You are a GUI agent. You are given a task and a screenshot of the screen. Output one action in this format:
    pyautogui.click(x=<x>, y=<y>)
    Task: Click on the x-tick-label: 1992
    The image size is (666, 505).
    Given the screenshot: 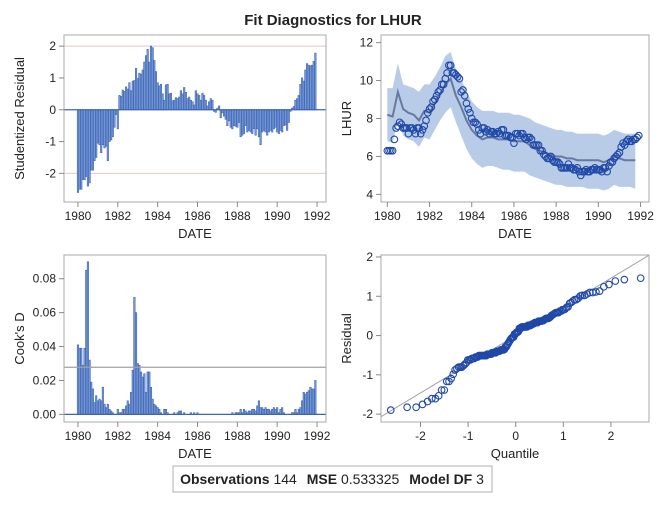 What is the action you would take?
    pyautogui.click(x=317, y=216)
    